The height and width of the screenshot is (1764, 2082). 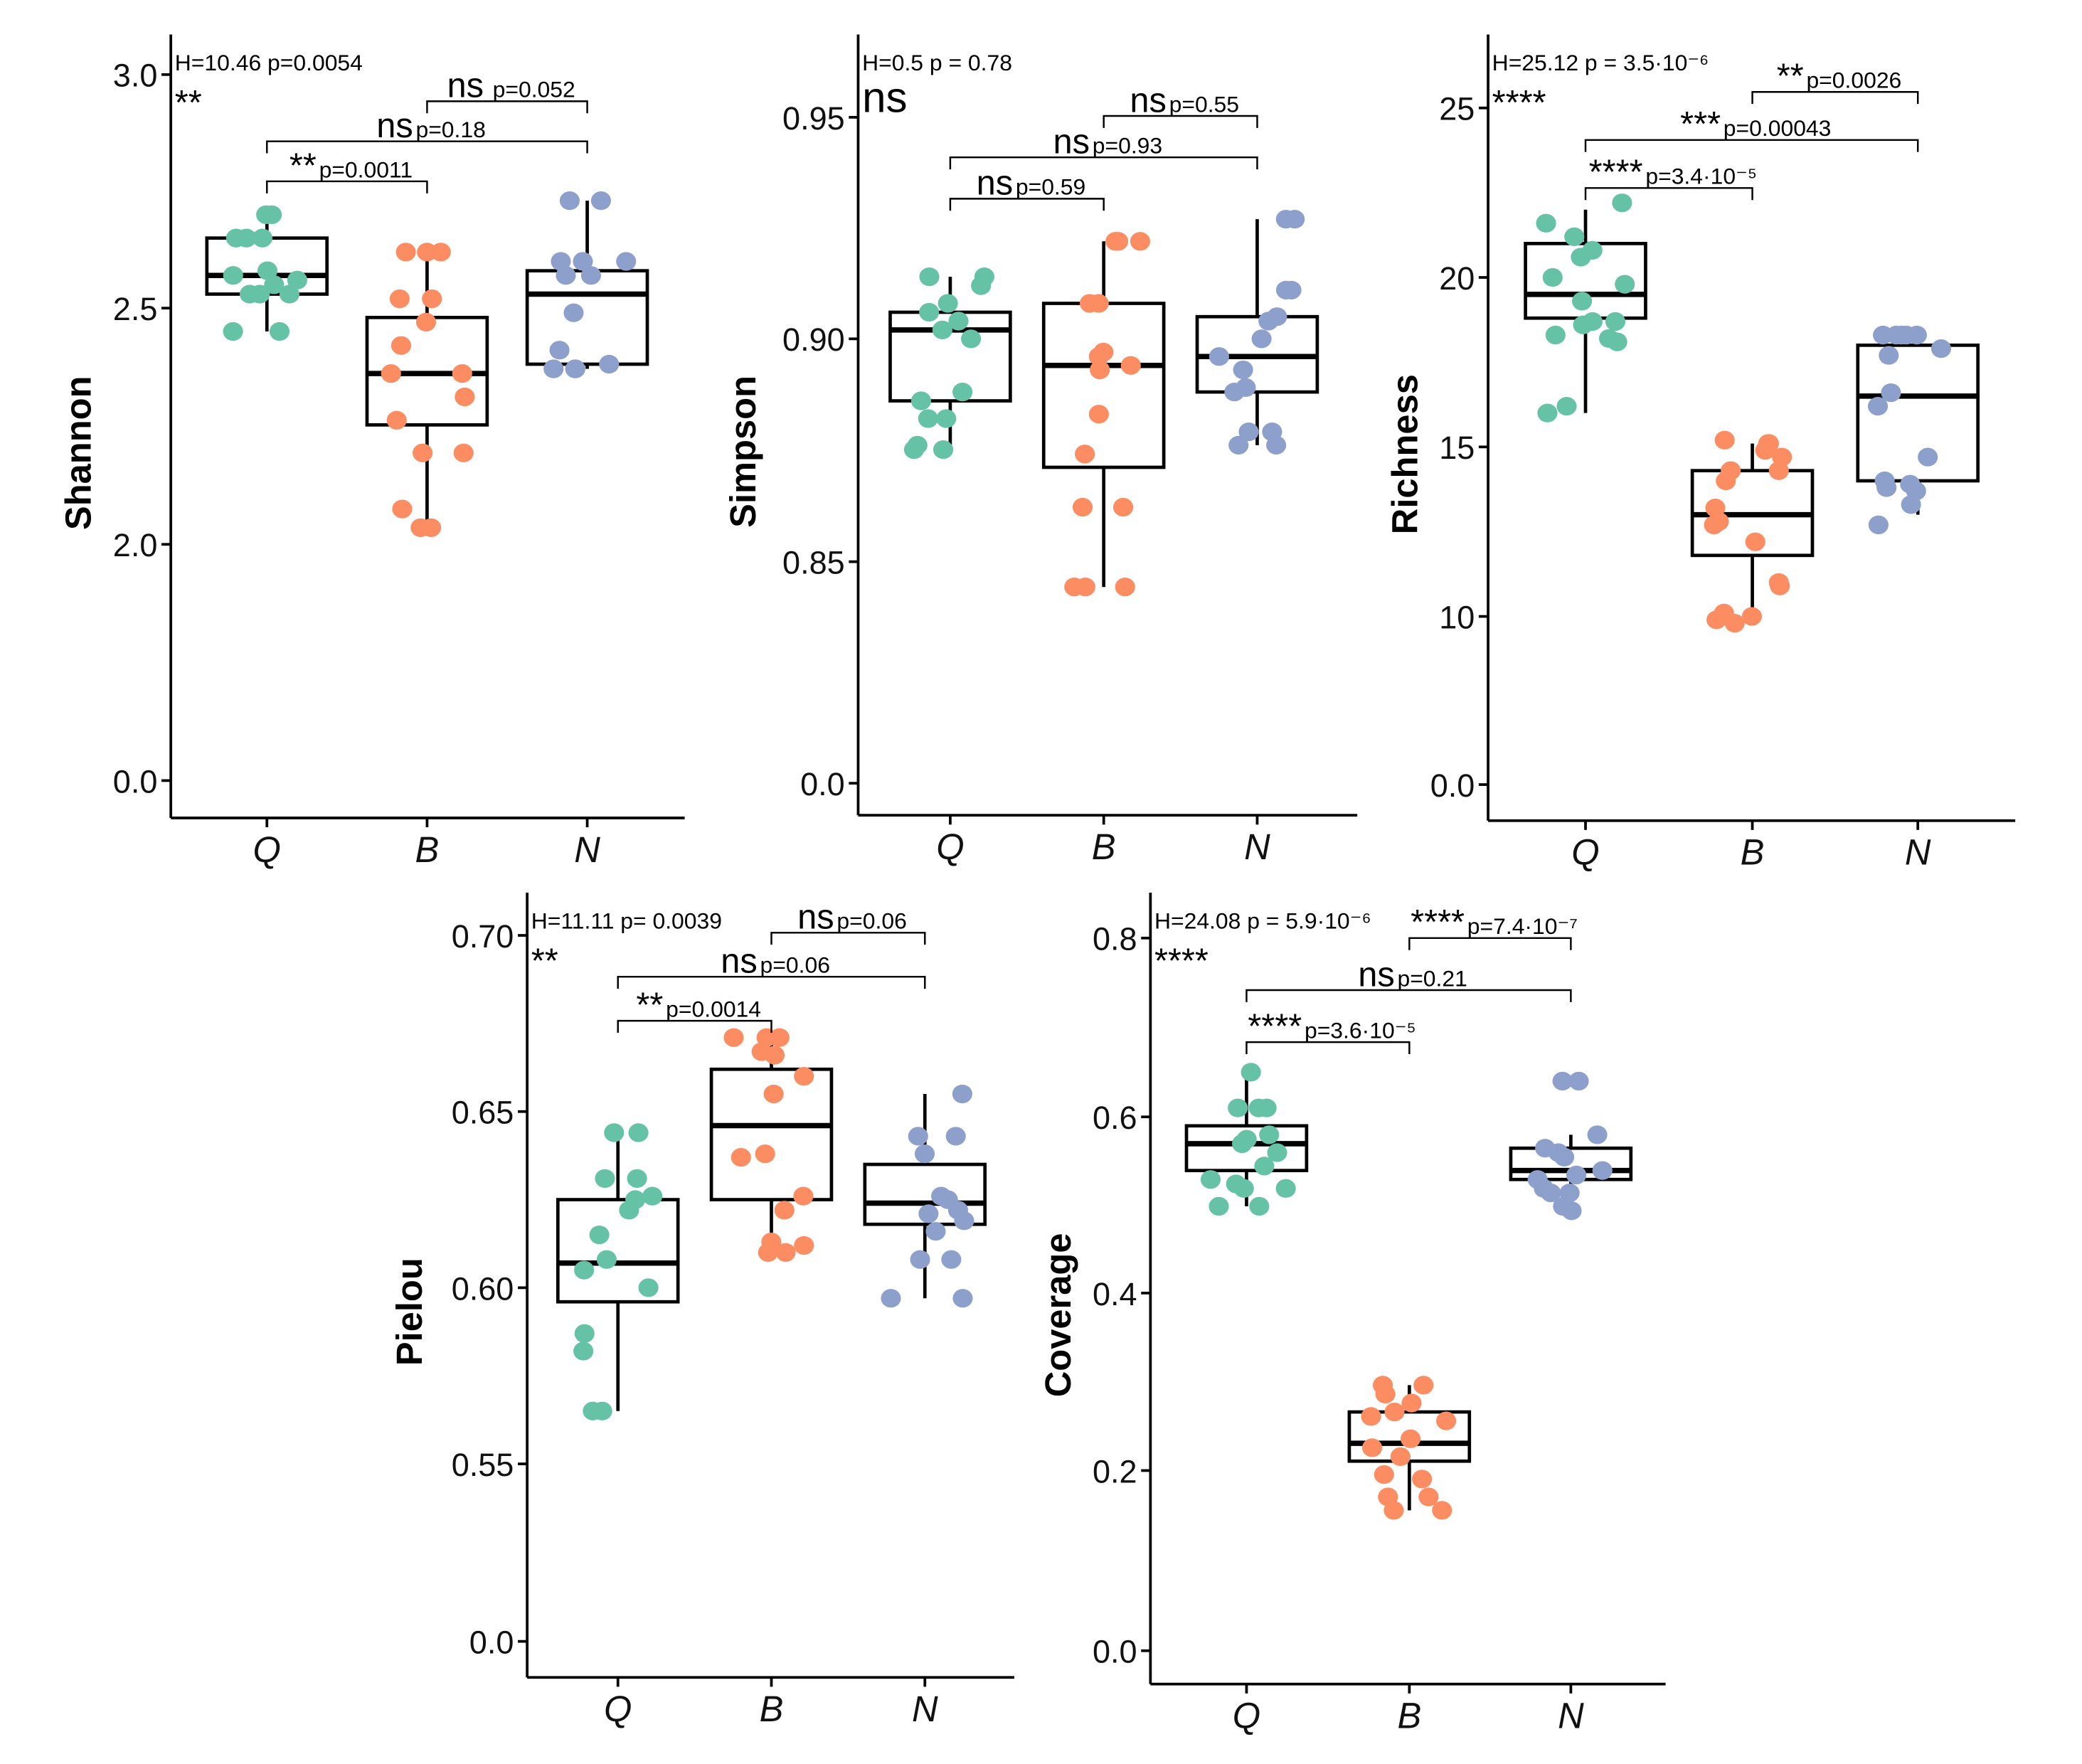 I want to click on comparison-Q-B: **** p=3.4·10⁻⁵, so click(x=1670, y=178).